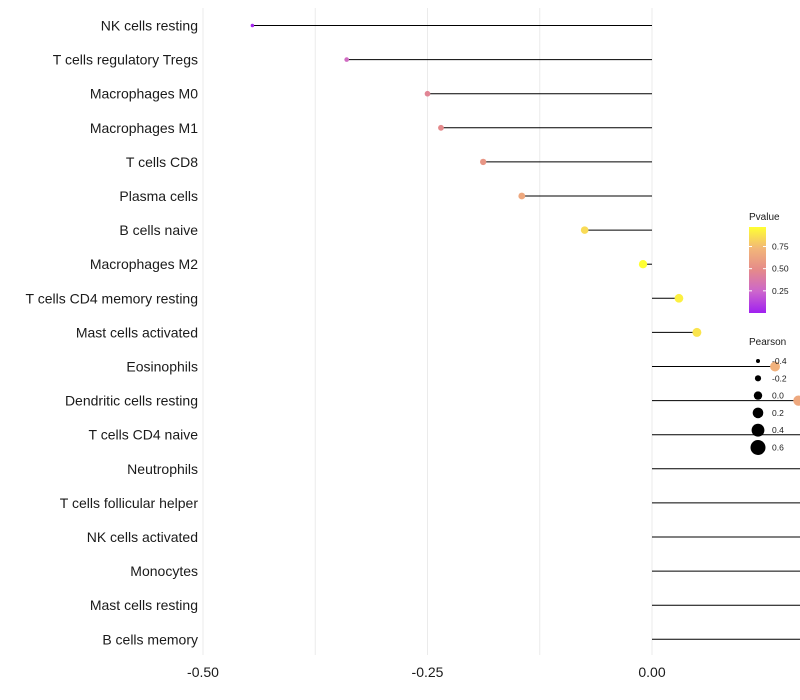 The width and height of the screenshot is (800, 700). What do you see at coordinates (779, 378) in the screenshot?
I see `pearson-legend-label: -0.2` at bounding box center [779, 378].